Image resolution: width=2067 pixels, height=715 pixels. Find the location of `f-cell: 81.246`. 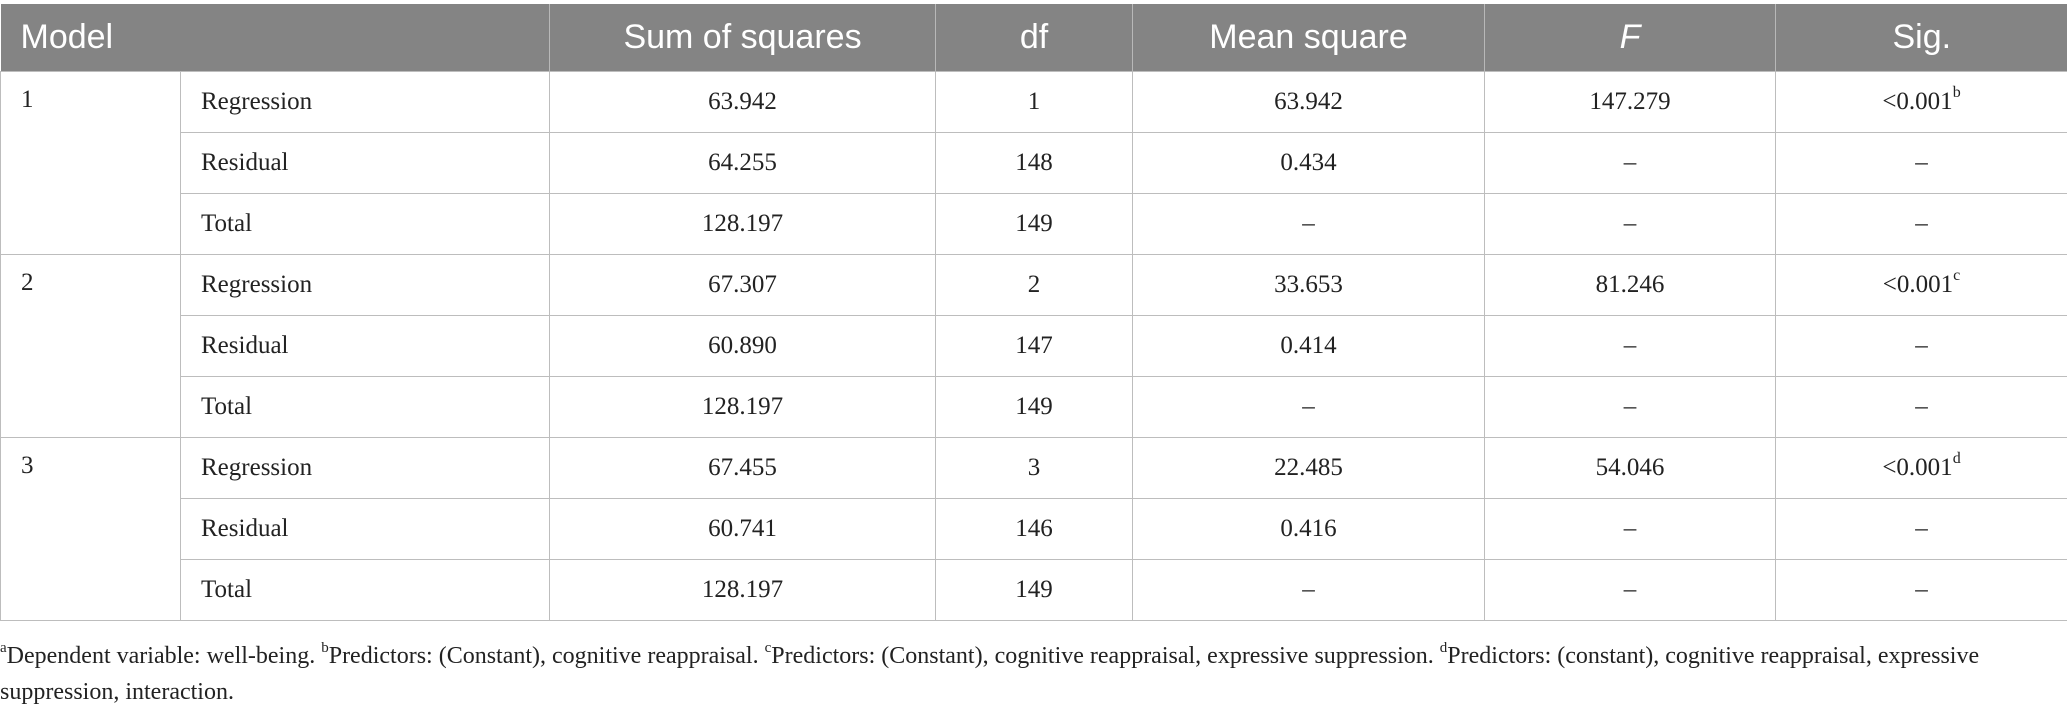

f-cell: 81.246 is located at coordinates (1630, 285).